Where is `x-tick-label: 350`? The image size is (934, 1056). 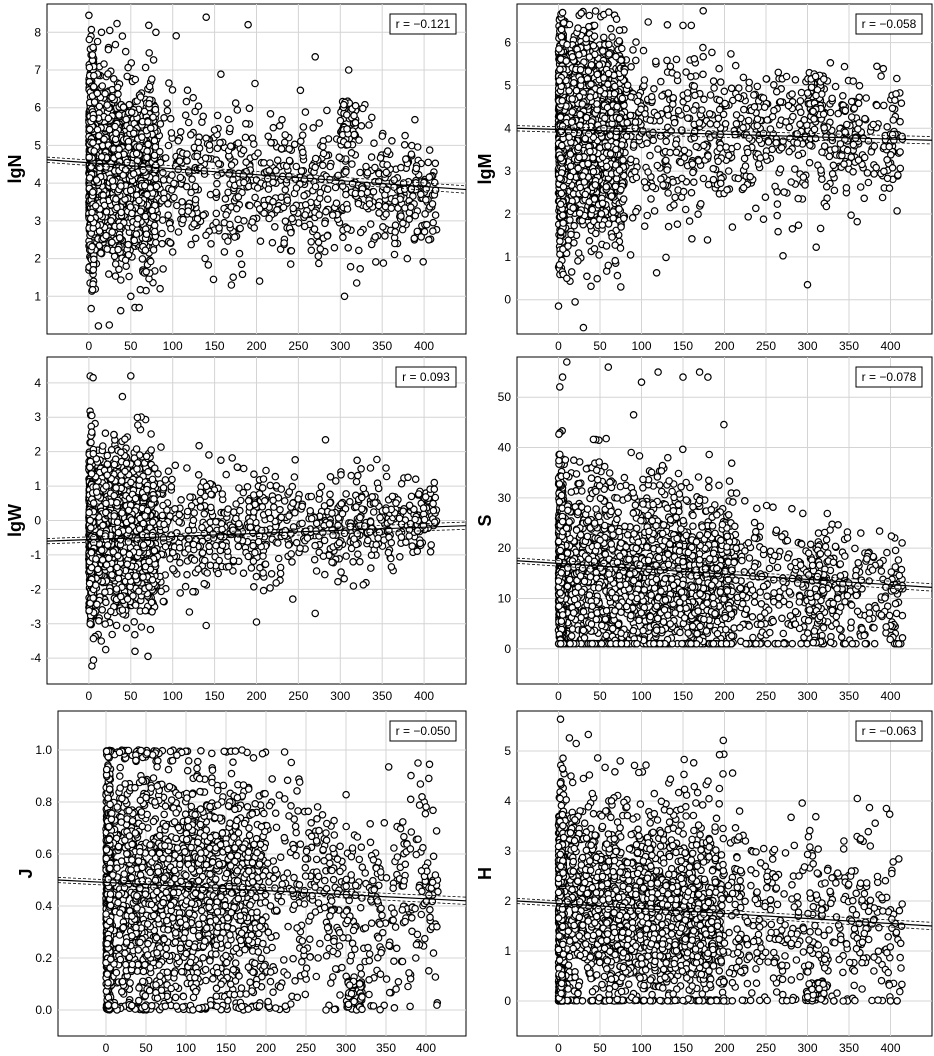 x-tick-label: 350 is located at coordinates (849, 346).